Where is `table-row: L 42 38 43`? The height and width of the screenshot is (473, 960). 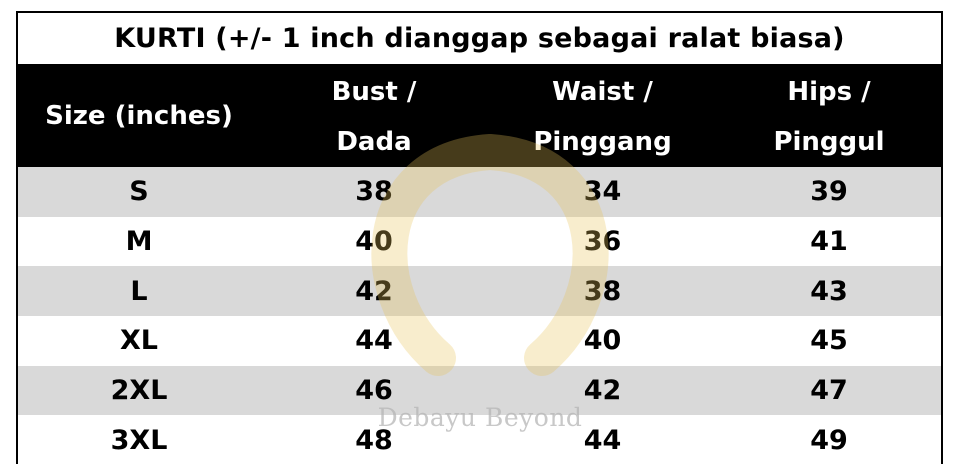 table-row: L 42 38 43 is located at coordinates (479, 291).